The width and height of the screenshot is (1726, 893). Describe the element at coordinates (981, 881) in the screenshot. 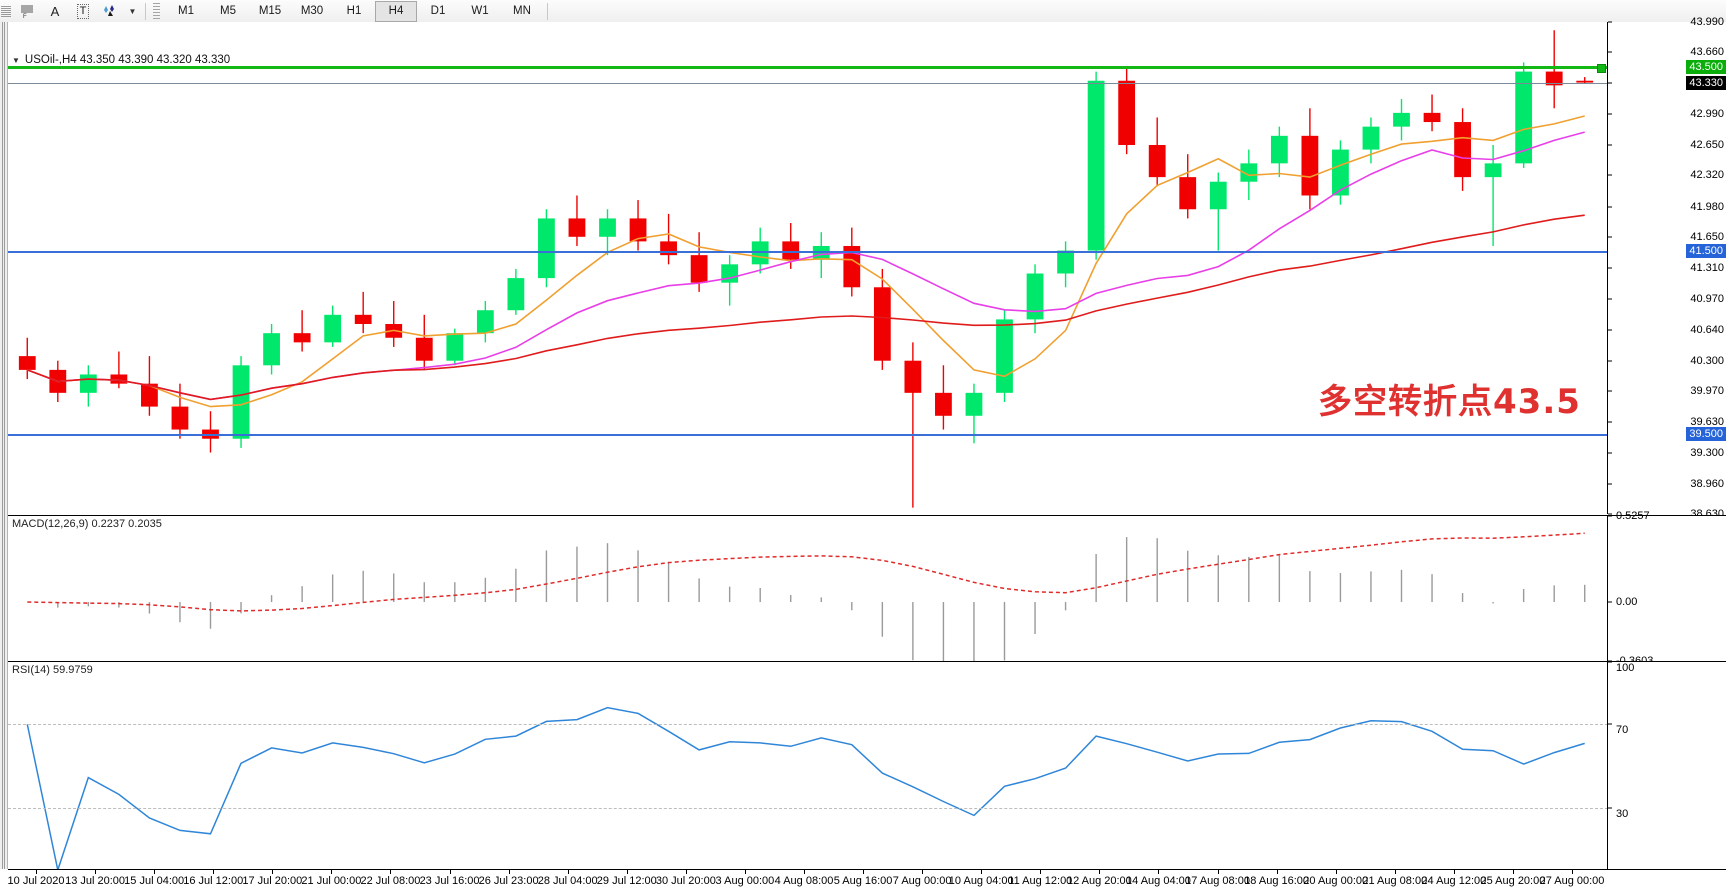

I see `time-axis-label: 10 Aug 04:00` at that location.